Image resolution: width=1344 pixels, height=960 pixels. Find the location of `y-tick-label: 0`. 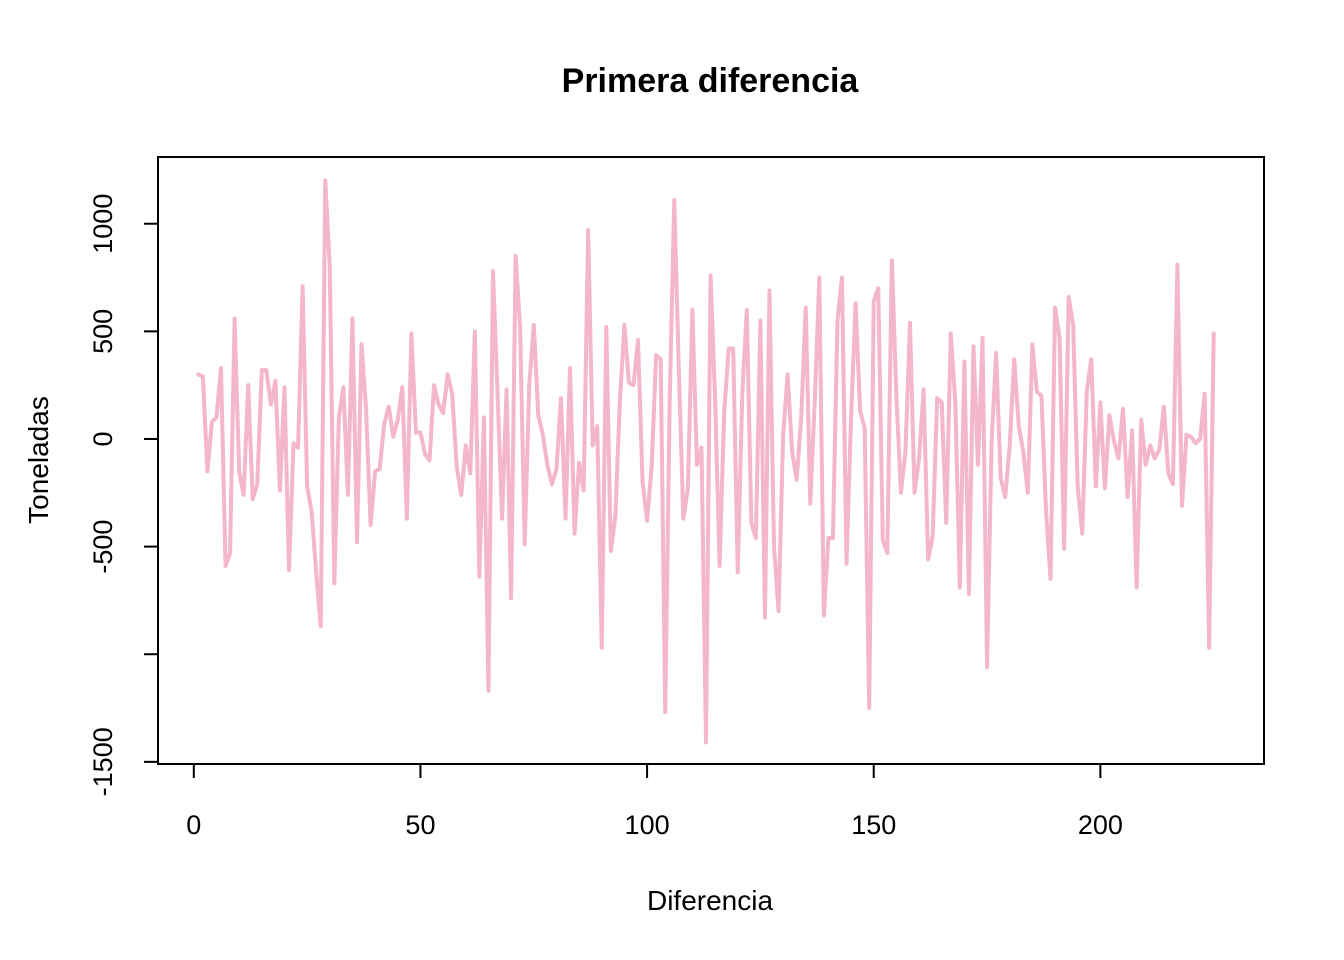

y-tick-label: 0 is located at coordinates (103, 438).